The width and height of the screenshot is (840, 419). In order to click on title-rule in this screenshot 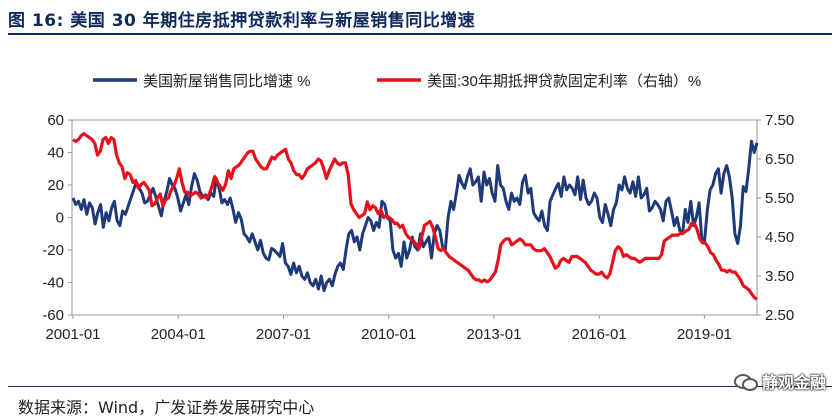, I will do `click(420, 34)`.